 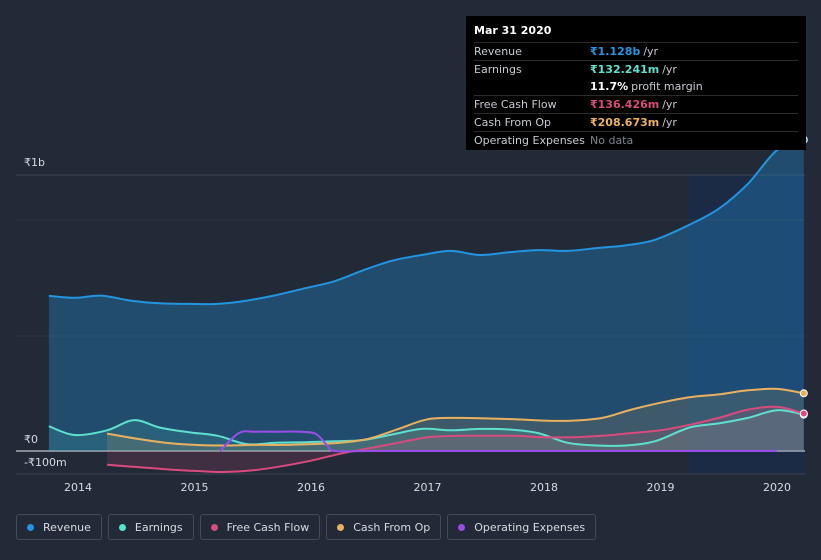 I want to click on free-cash-flow-area, so click(x=455, y=439).